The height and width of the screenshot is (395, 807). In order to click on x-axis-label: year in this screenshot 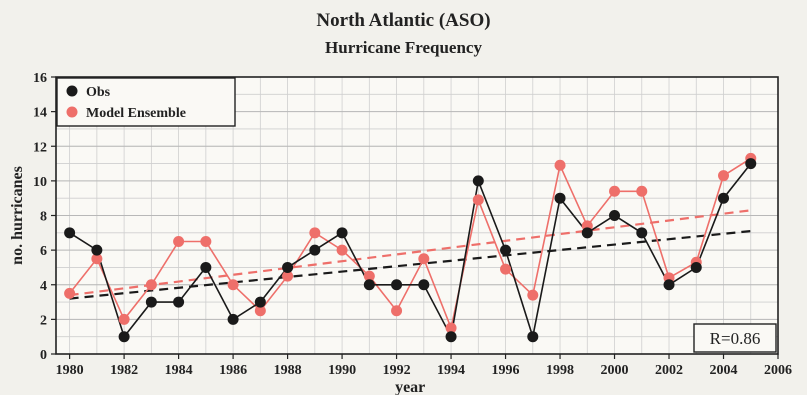, I will do `click(410, 387)`.